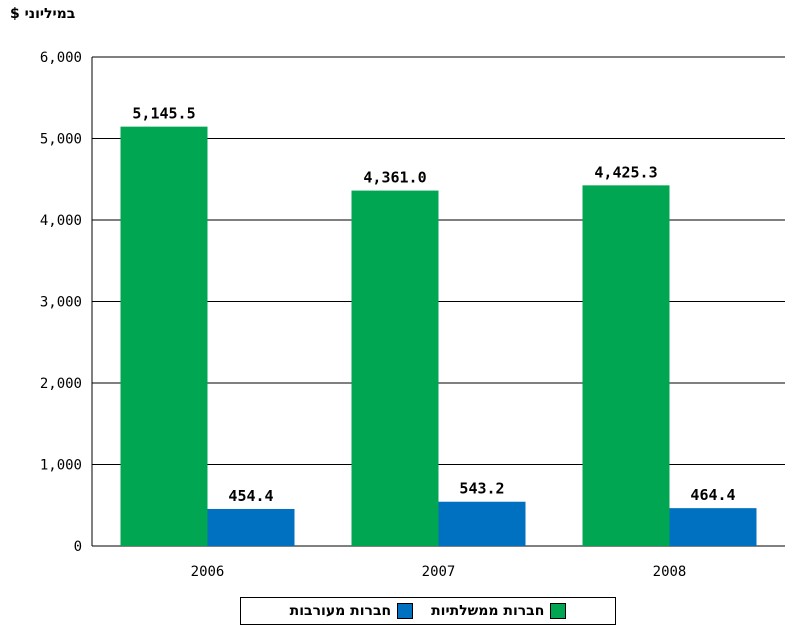 The width and height of the screenshot is (796, 628). What do you see at coordinates (78, 547) in the screenshot?
I see `y-tick-label: 0` at bounding box center [78, 547].